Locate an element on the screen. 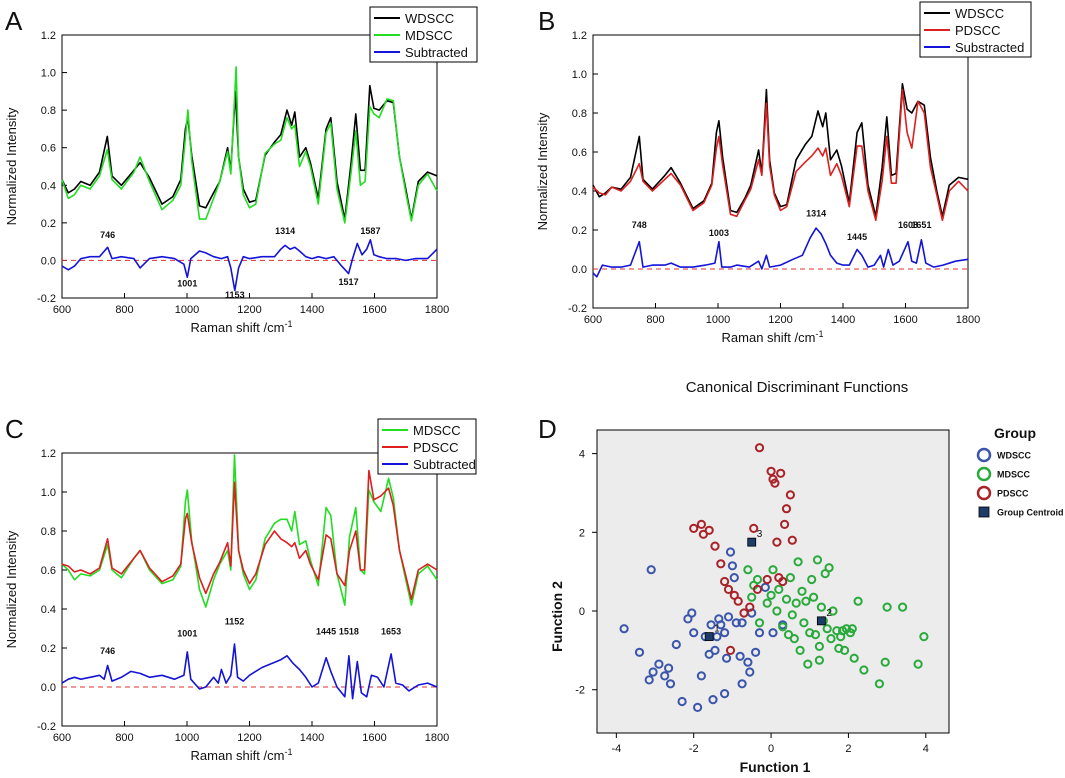 This screenshot has height=778, width=1065. y-tick-label: 0.2 is located at coordinates (579, 231).